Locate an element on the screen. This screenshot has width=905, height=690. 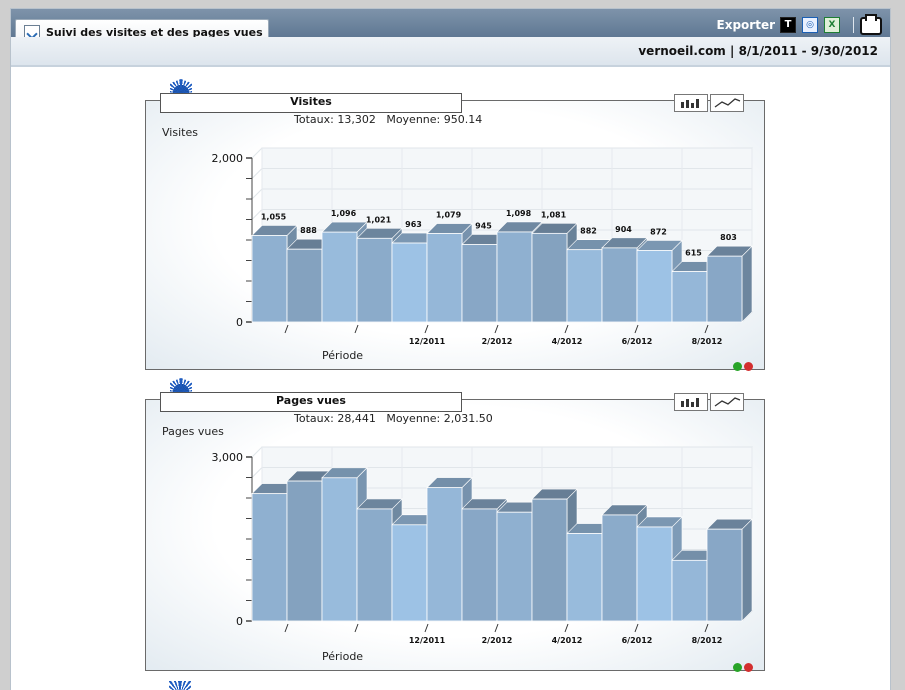
date-range: 8/1/2011 - 9/30/2012 is located at coordinates (808, 51).